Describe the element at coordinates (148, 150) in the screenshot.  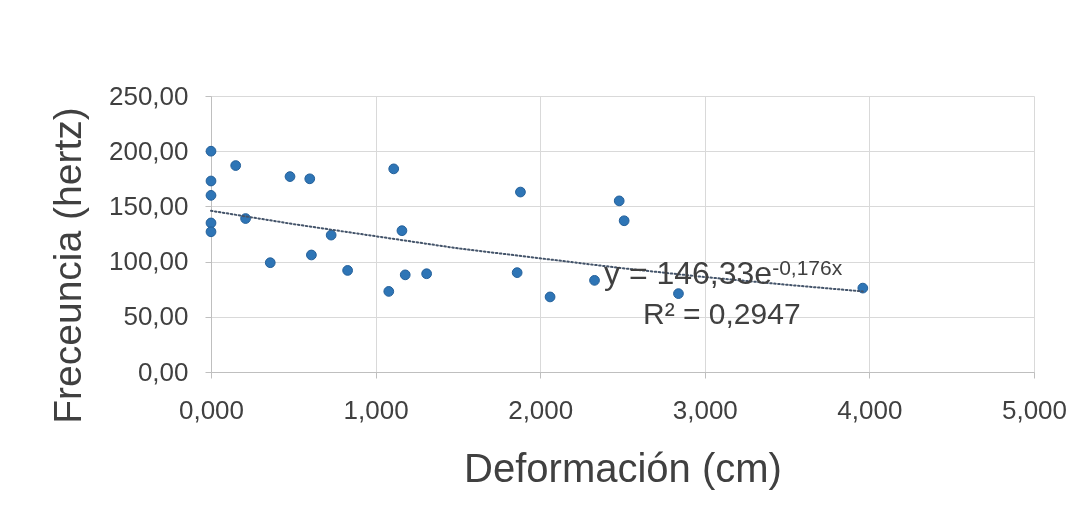
I see `y-tick-label: 200,00` at that location.